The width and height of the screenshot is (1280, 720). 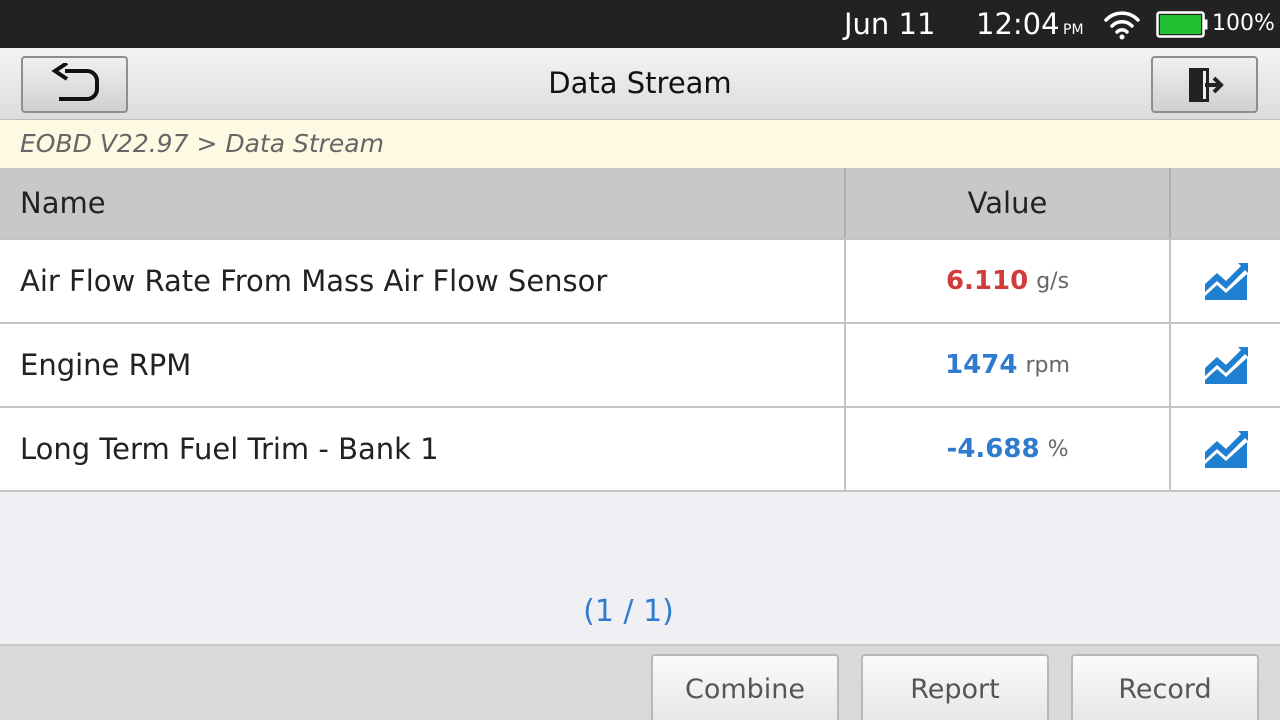 What do you see at coordinates (640, 682) in the screenshot?
I see `bottom-toolbar: Combine Report Record` at bounding box center [640, 682].